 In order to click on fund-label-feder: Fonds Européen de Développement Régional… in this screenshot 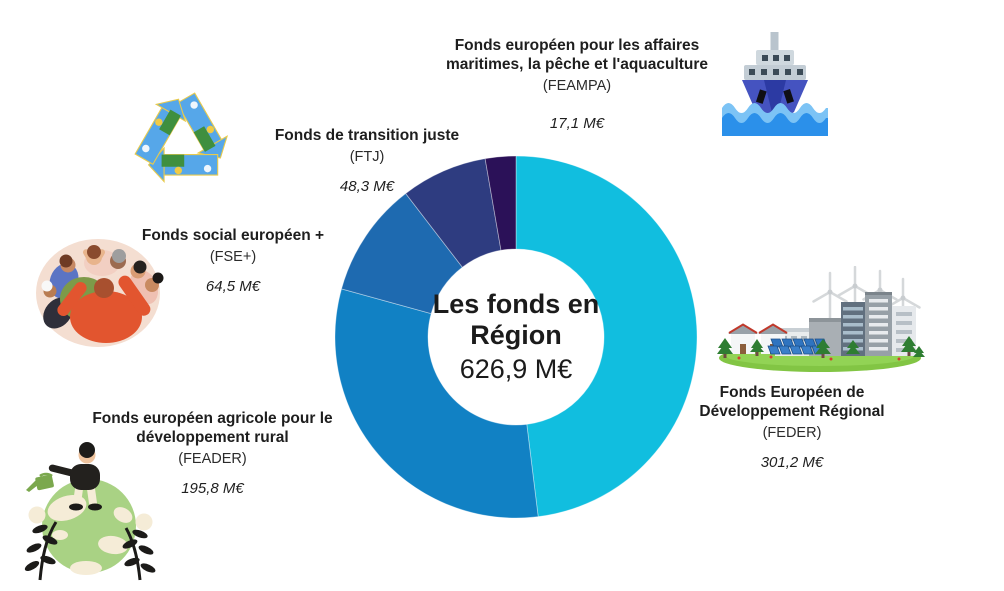, I will do `click(792, 427)`.